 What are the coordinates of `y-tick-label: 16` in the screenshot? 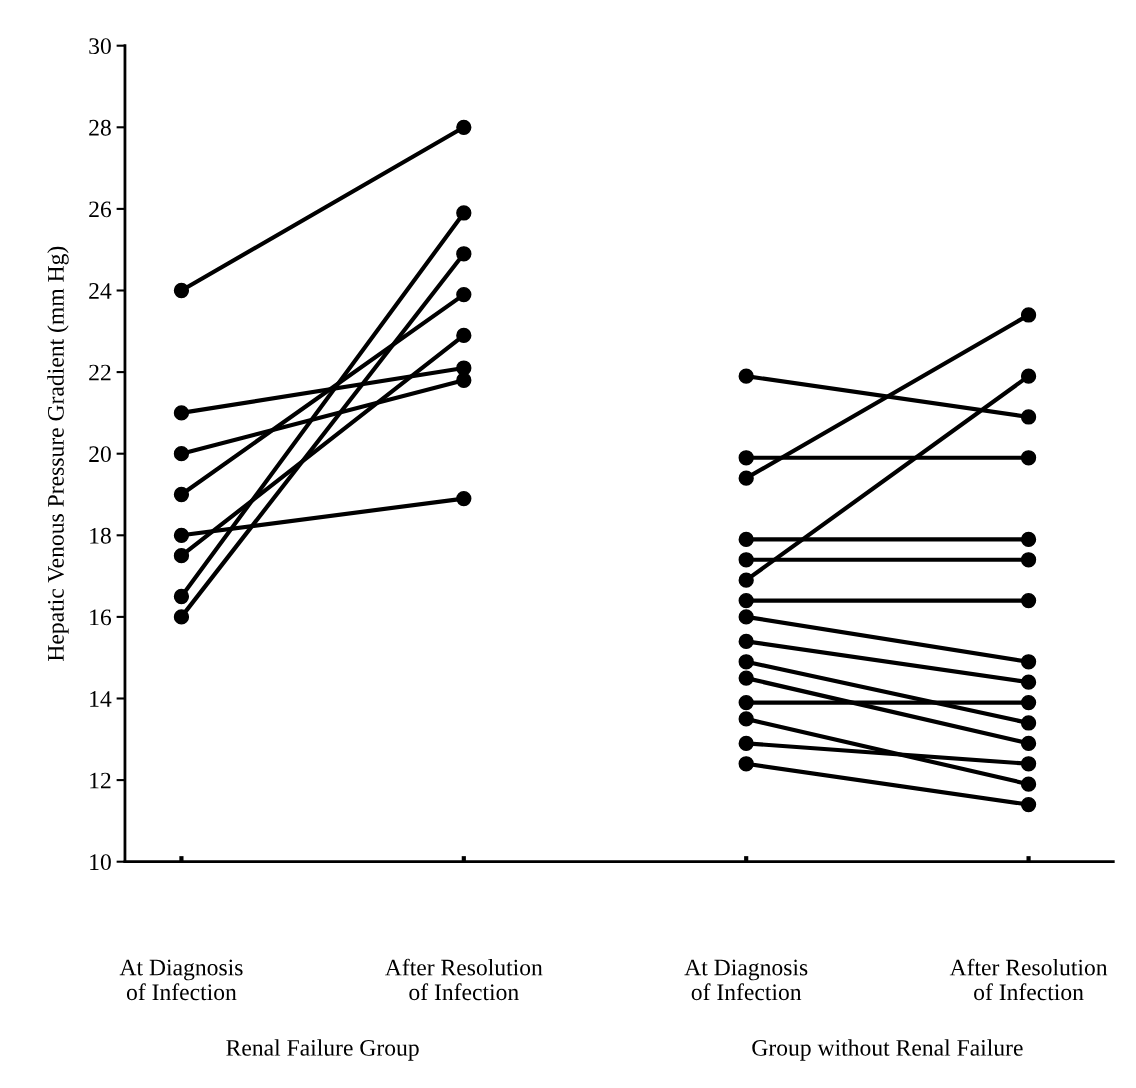 It's located at (101, 617).